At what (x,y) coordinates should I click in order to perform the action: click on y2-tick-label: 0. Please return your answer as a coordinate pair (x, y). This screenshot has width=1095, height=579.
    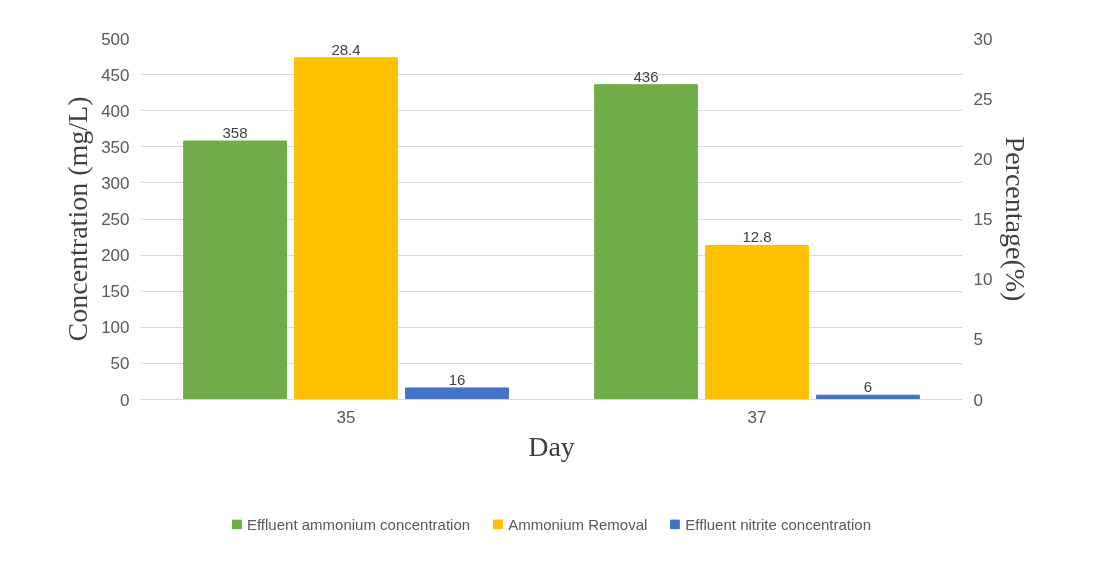
    Looking at the image, I should click on (978, 400).